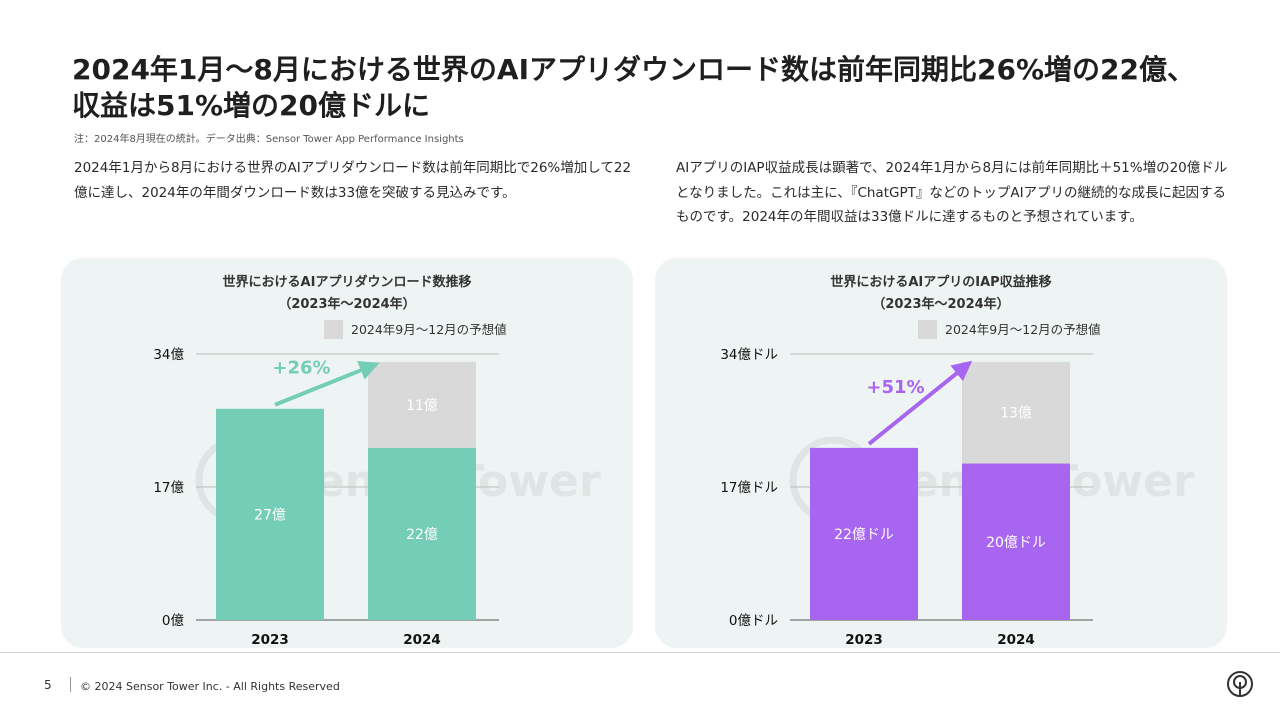 The height and width of the screenshot is (720, 1280). I want to click on y-tick-label: 0億ドル, so click(753, 621).